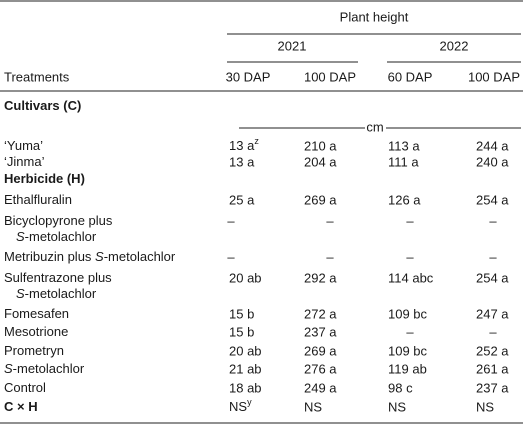 The image size is (523, 425). I want to click on row-label: Cultivars (C), so click(42, 105).